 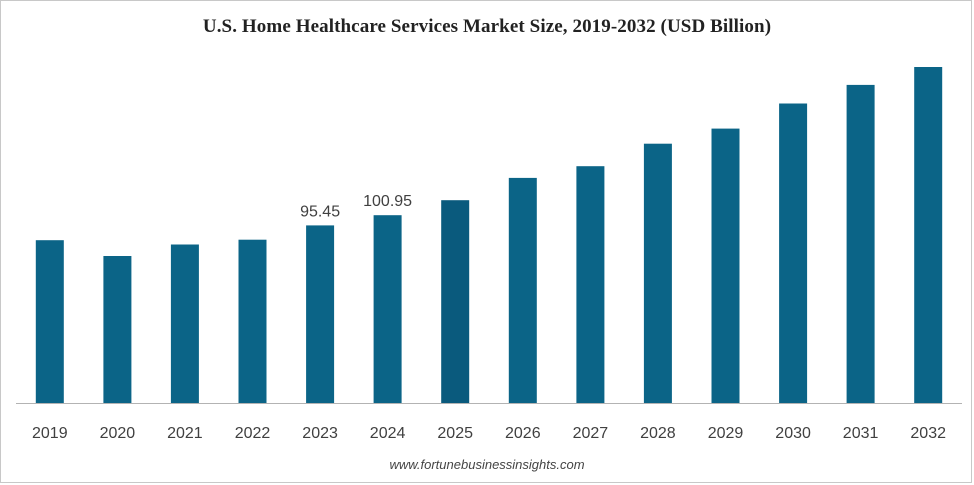 I want to click on x-tick-2019: 2019, so click(x=50, y=433).